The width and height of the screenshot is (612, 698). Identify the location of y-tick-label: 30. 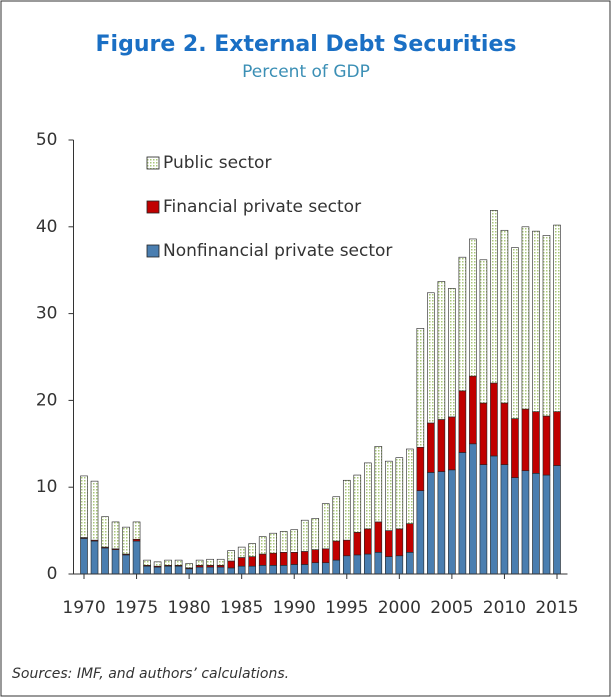
(47, 314).